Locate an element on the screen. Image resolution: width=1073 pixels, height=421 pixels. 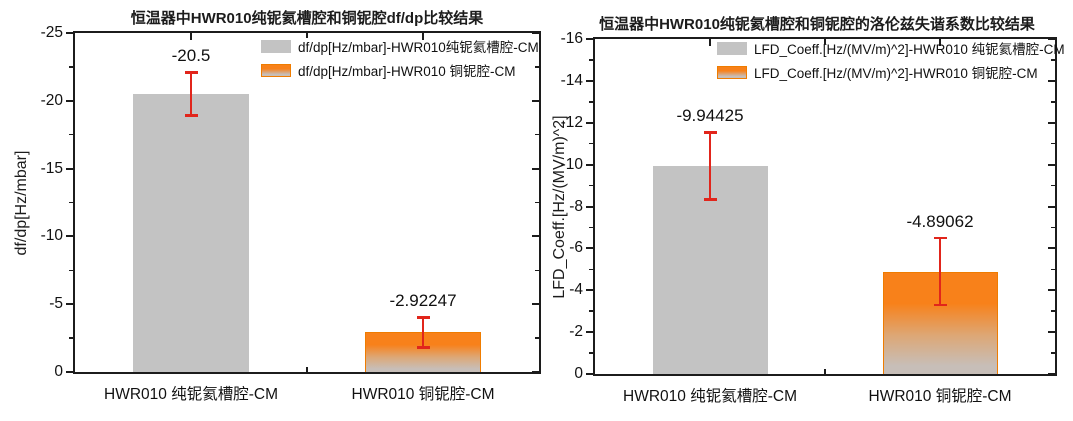
legend-item: LFD_Coeff.[Hz/(MV/m)^2]-HWR010 纯铌氦槽腔-CM is located at coordinates (891, 48).